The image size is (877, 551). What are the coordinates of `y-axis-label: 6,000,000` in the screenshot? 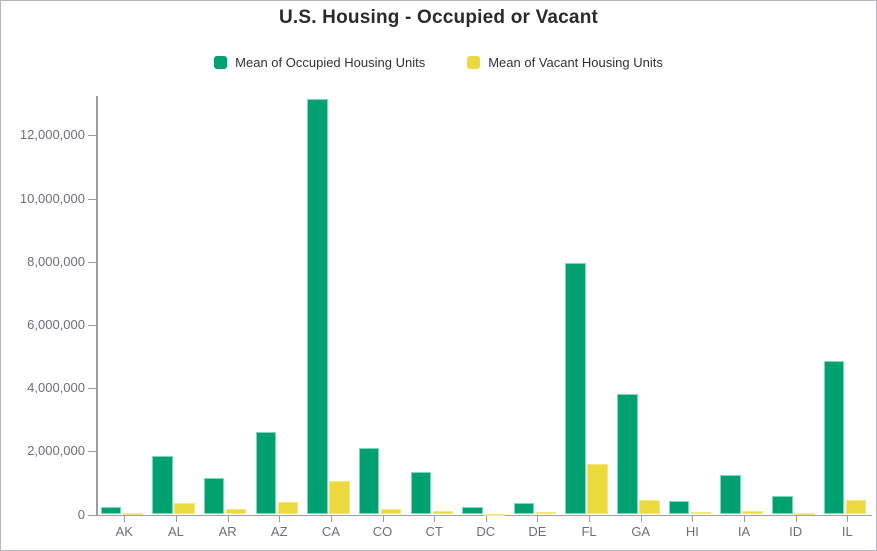 It's located at (56, 324).